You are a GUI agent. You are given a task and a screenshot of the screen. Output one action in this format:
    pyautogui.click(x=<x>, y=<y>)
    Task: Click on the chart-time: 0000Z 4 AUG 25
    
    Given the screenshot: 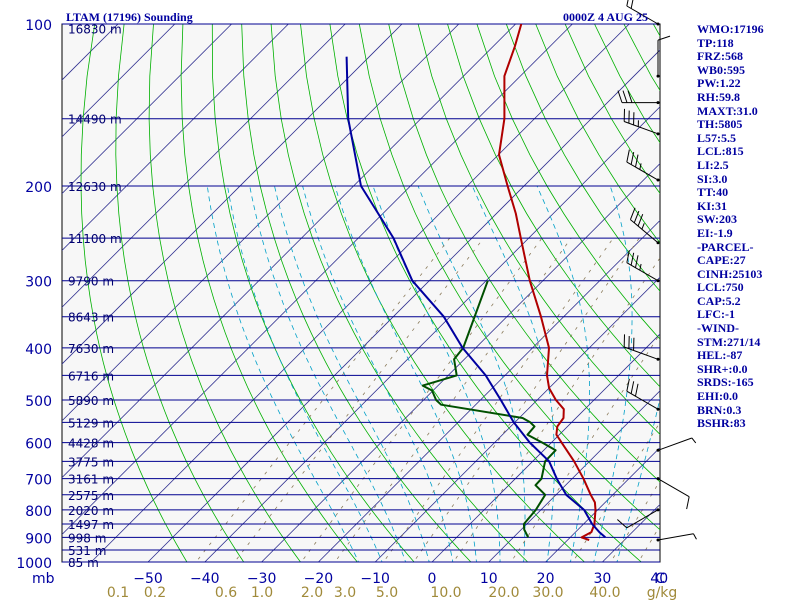 What is the action you would take?
    pyautogui.click(x=605, y=17)
    